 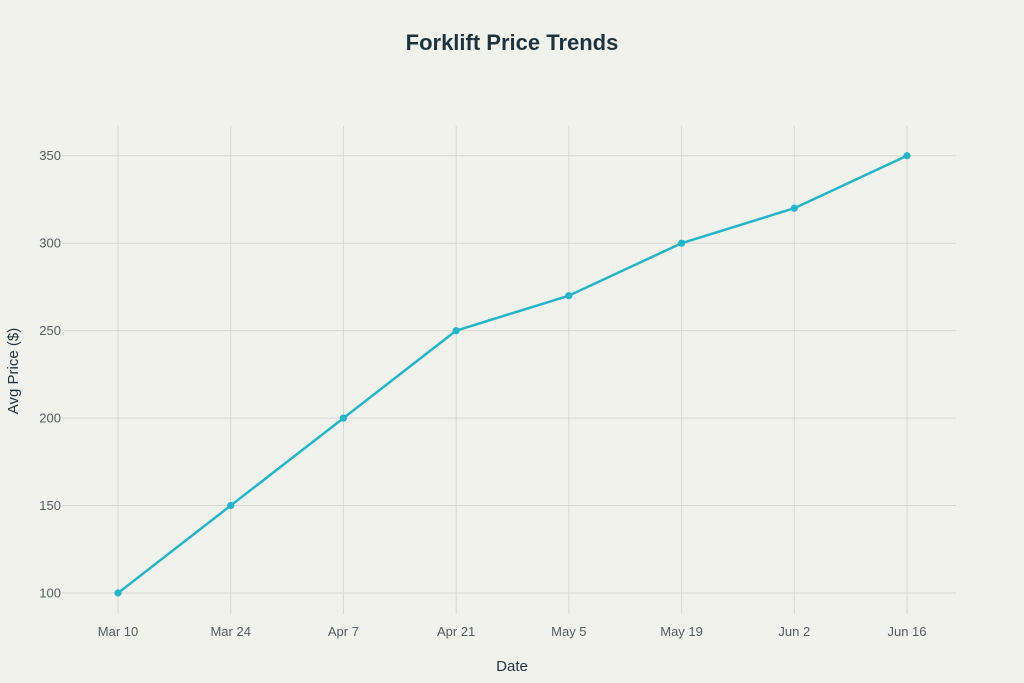 What do you see at coordinates (906, 631) in the screenshot?
I see `x-tick-label: Jun 16` at bounding box center [906, 631].